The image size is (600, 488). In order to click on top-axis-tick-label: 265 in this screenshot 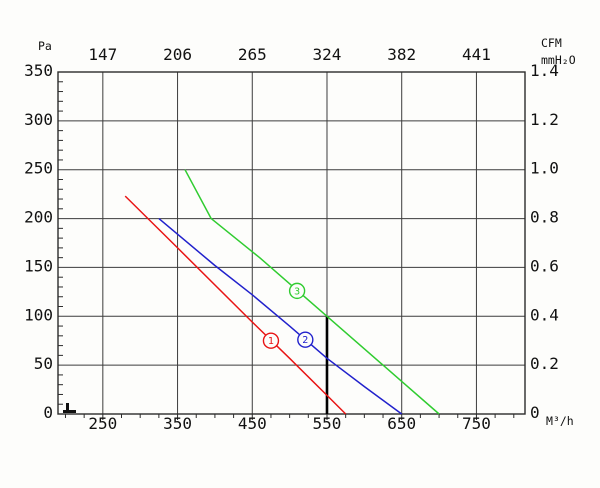, I will do `click(252, 54)`.